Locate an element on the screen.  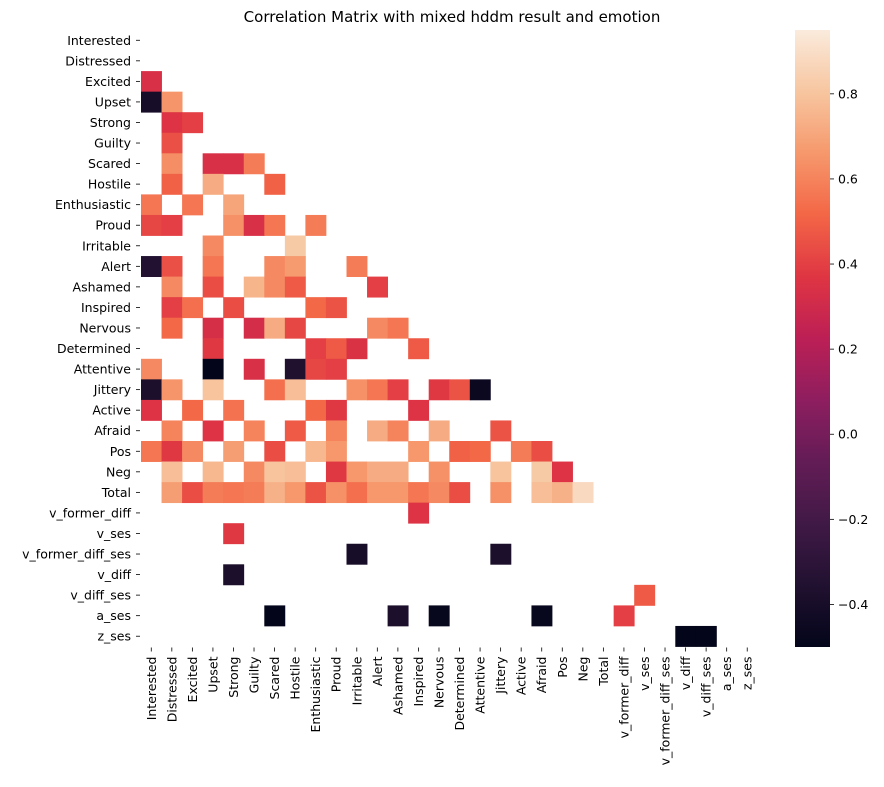
heatmap-cell-a_ses-v_former_diff is located at coordinates (624, 616).